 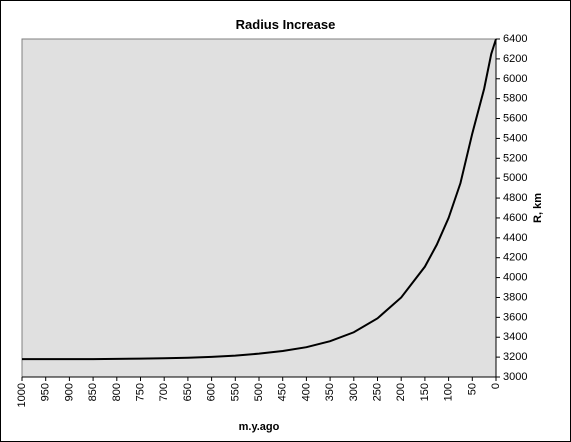 I want to click on y-tick-label: 6000, so click(x=515, y=79).